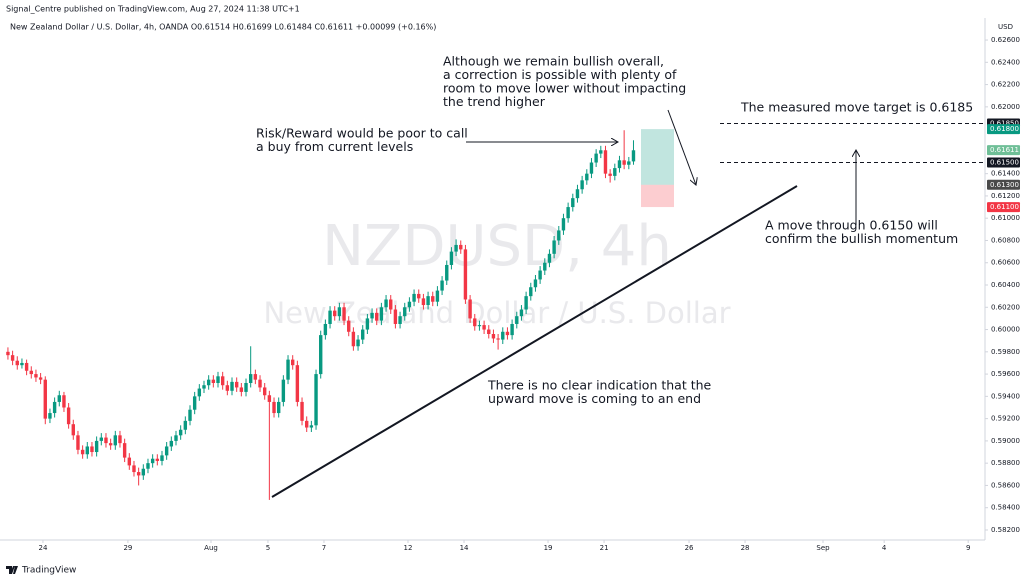 The image size is (1028, 580). Describe the element at coordinates (268, 548) in the screenshot. I see `x-tick-label: 5` at that location.